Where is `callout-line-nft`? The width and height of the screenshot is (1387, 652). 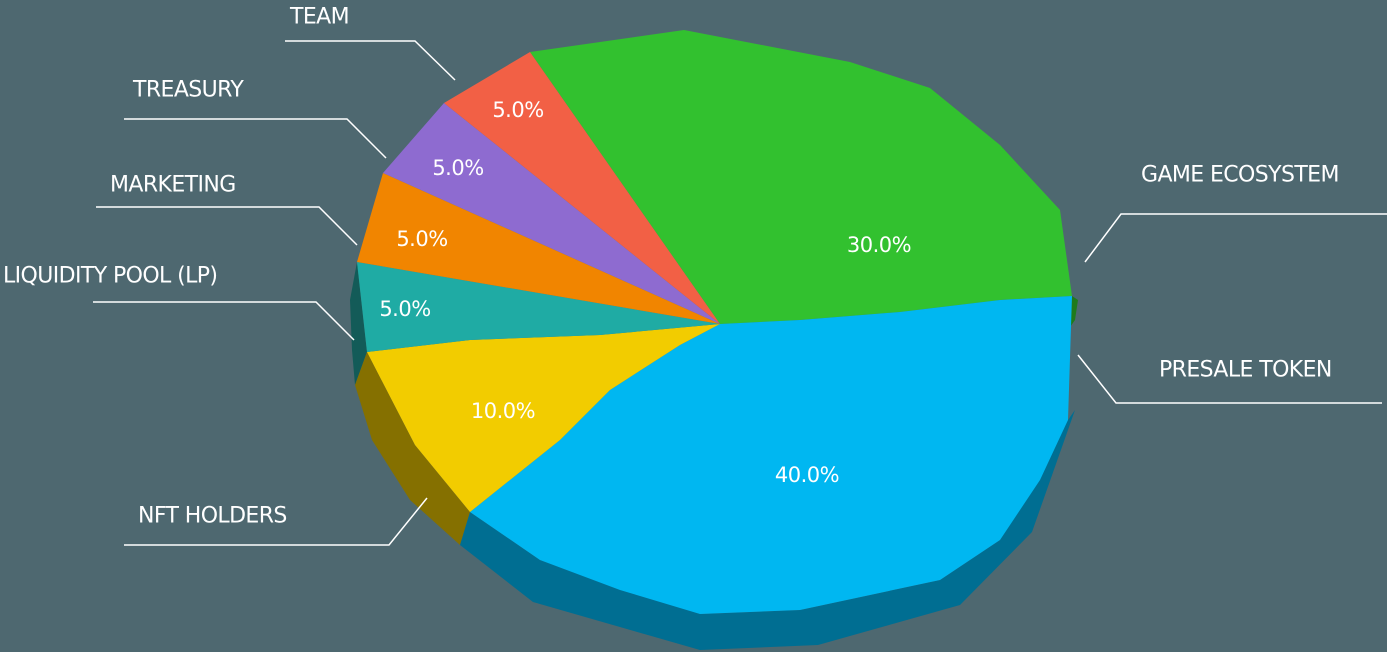 callout-line-nft is located at coordinates (276, 521).